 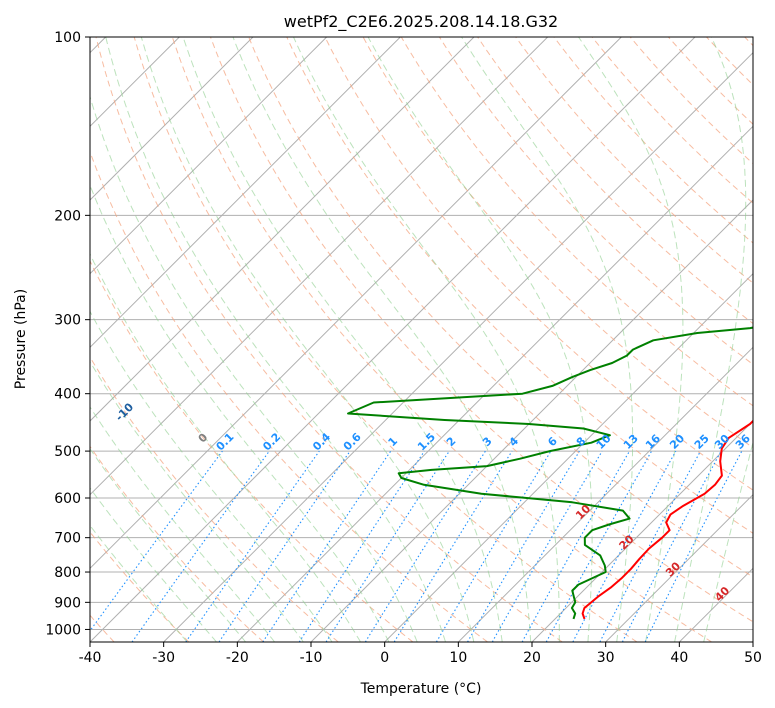 I want to click on x-tick-label: 50, so click(x=753, y=658).